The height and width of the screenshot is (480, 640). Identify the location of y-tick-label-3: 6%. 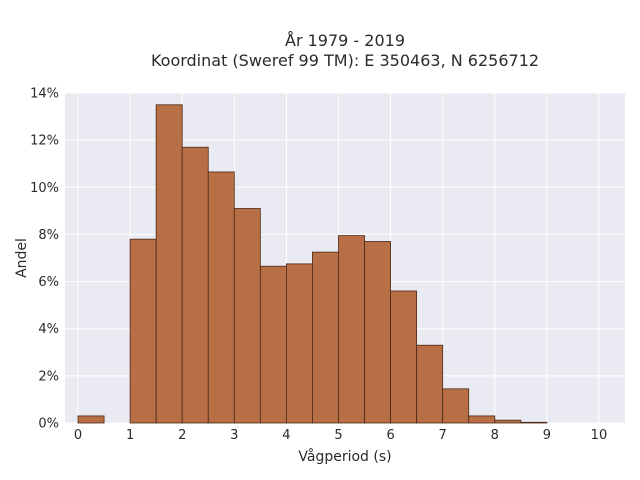
(48, 282).